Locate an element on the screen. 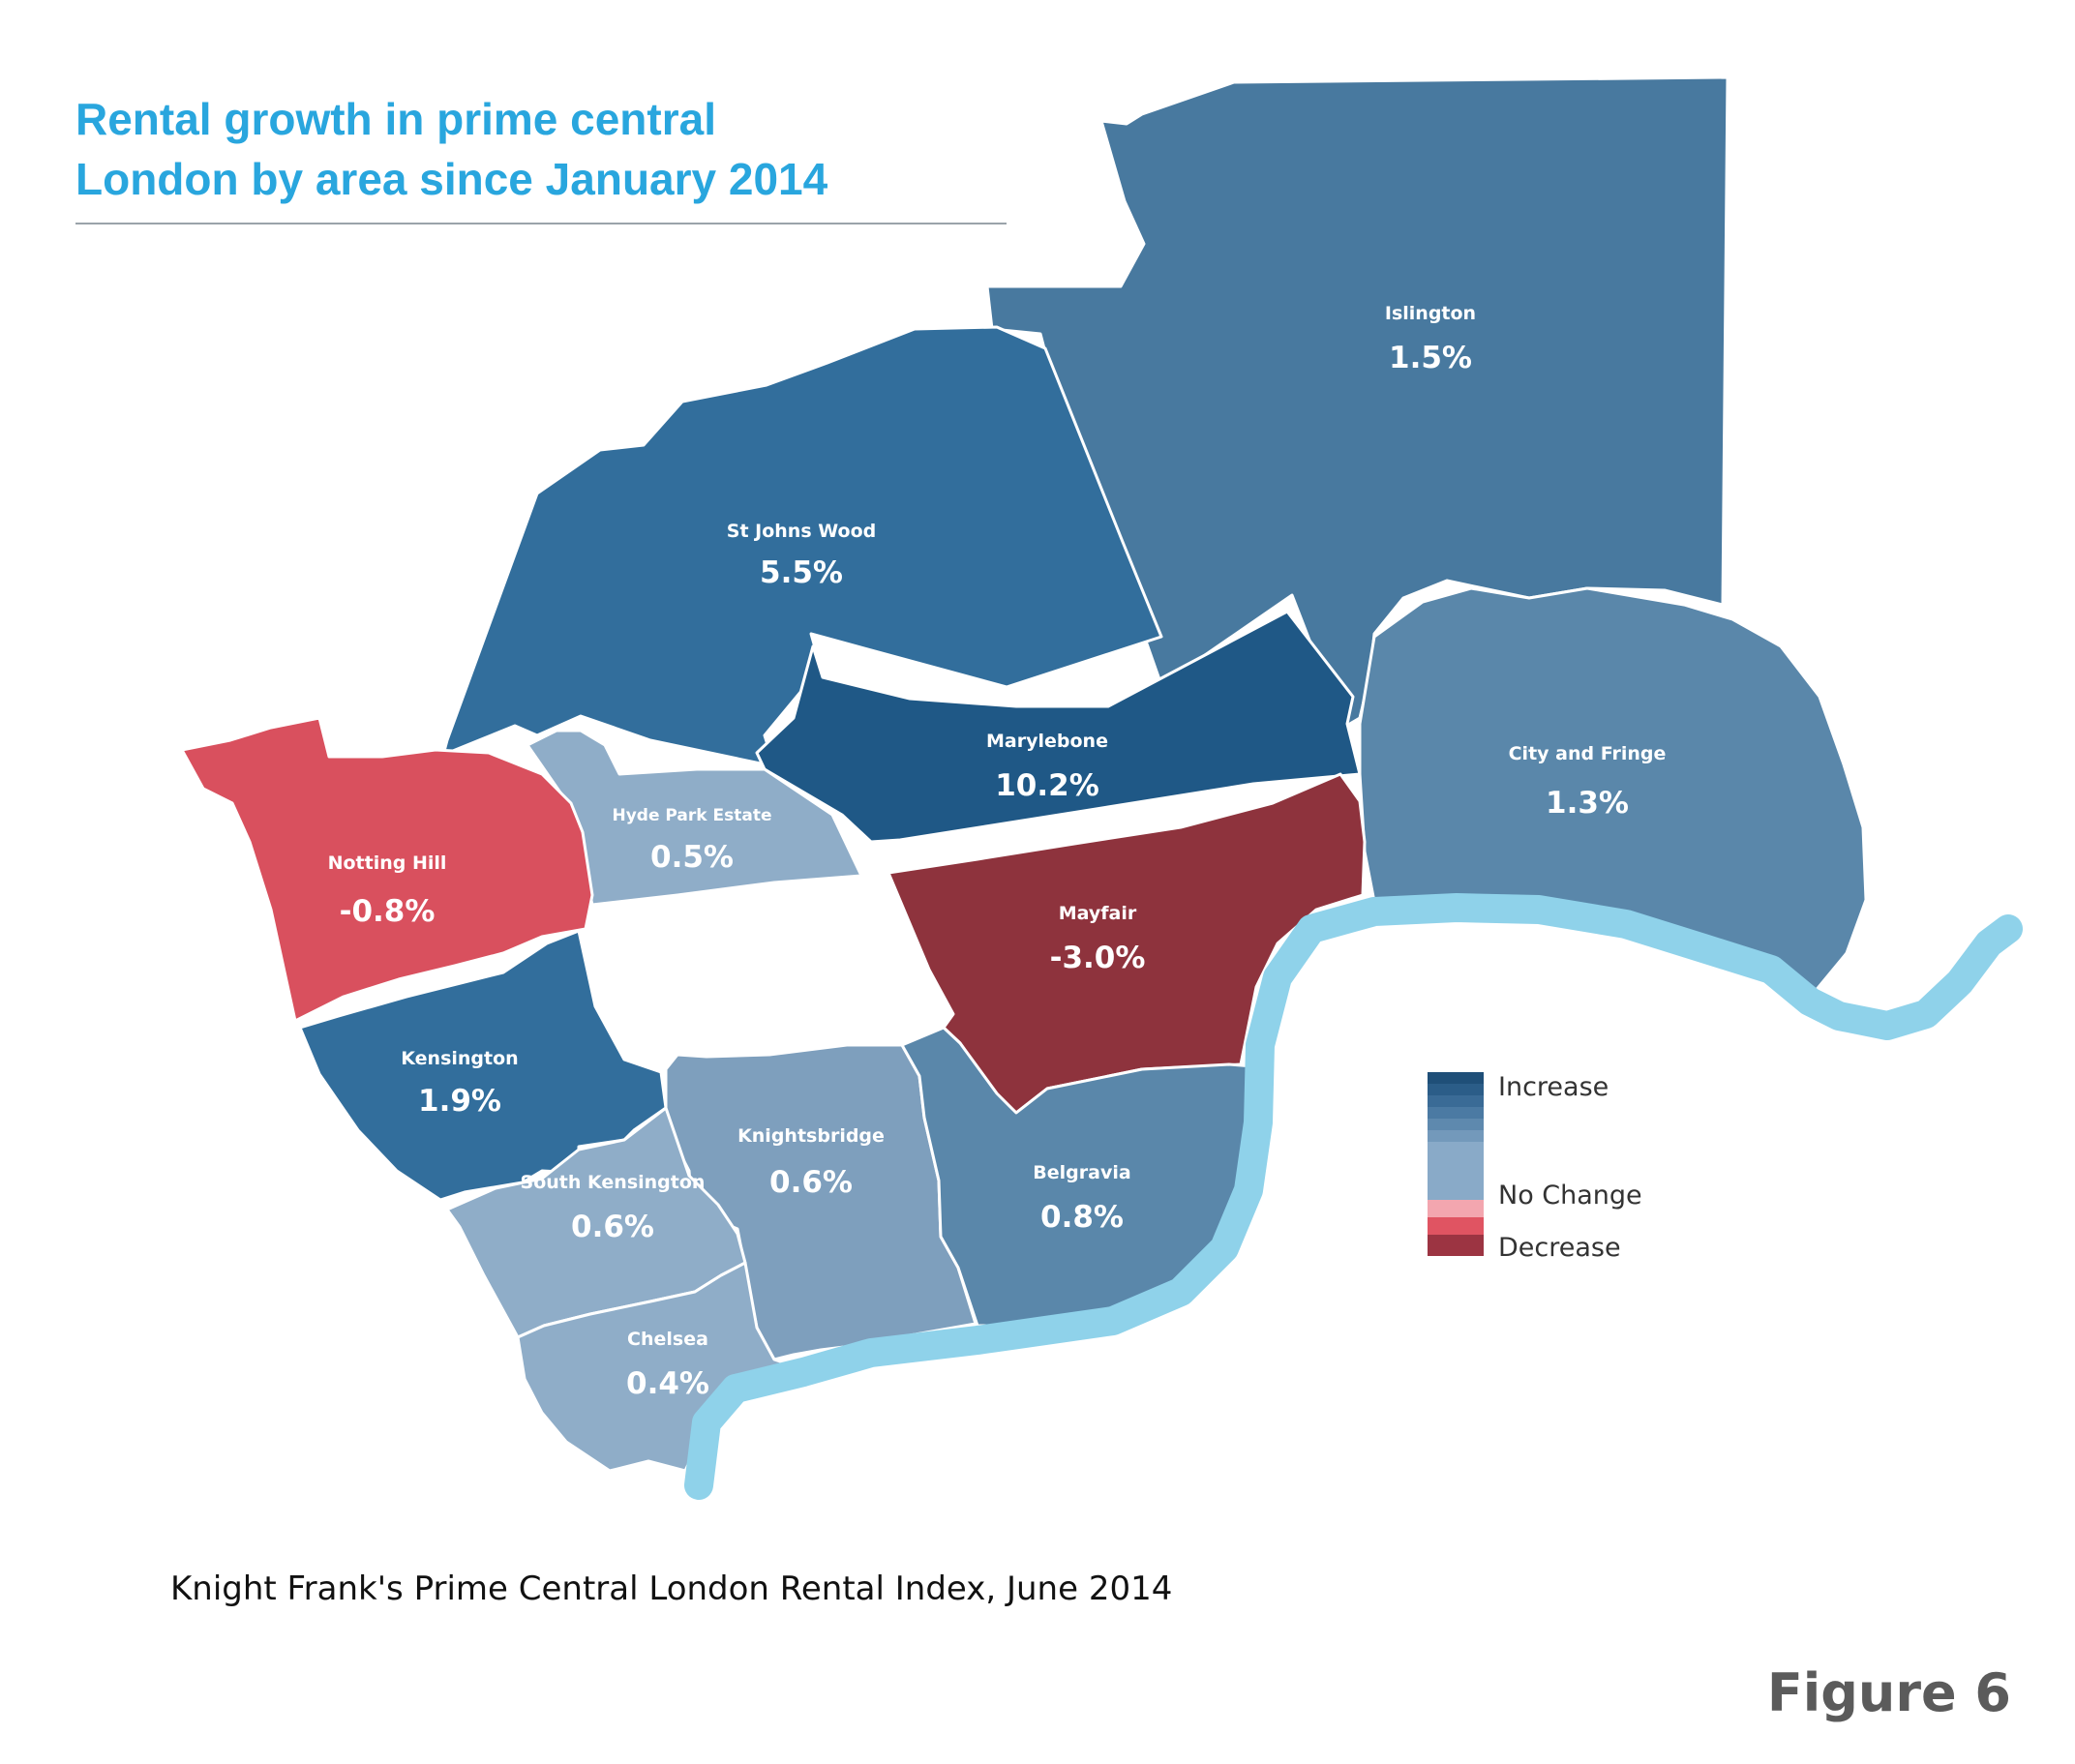 Image resolution: width=2075 pixels, height=1764 pixels. area-value-marylebone: 10.2% is located at coordinates (1047, 785).